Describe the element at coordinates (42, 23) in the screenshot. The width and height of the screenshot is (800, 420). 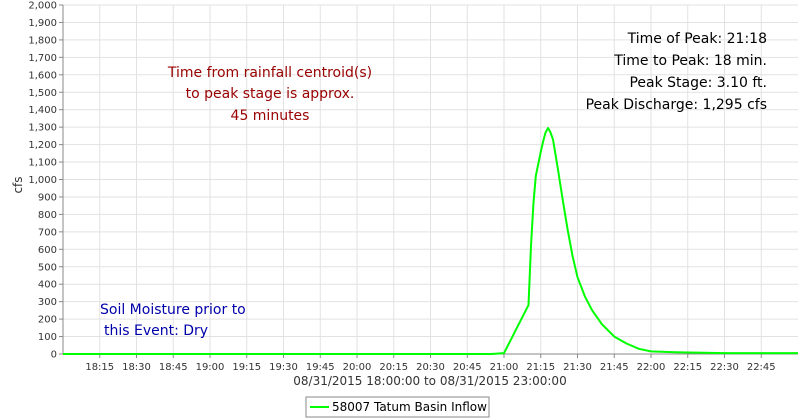
I see `y-tick-label: 1,900` at that location.